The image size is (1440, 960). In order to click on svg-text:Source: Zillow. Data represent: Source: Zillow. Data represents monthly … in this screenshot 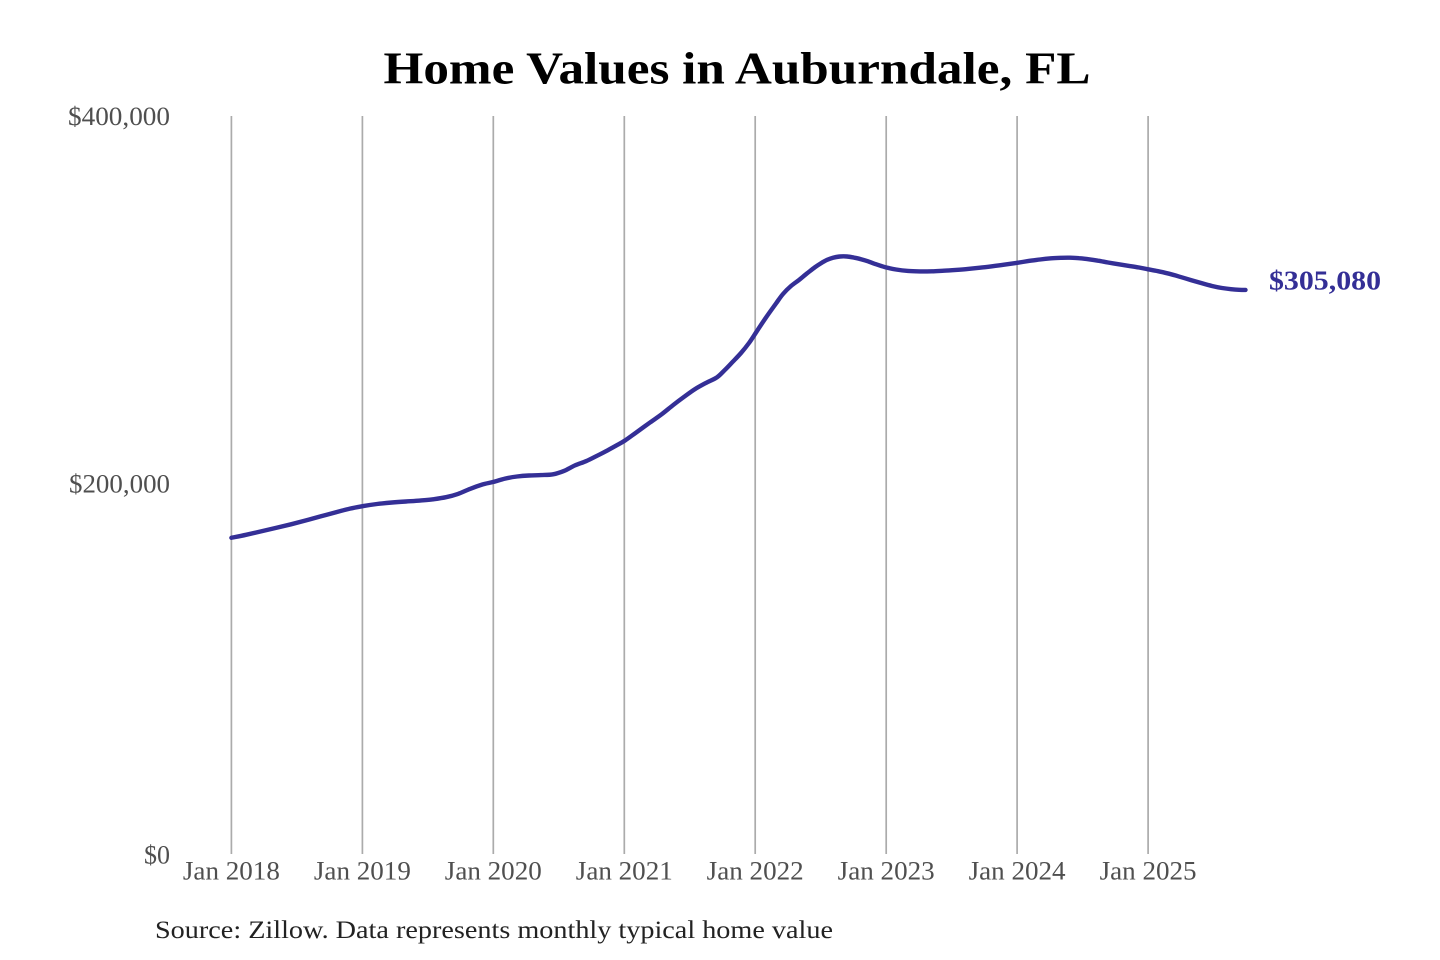, I will do `click(494, 930)`.